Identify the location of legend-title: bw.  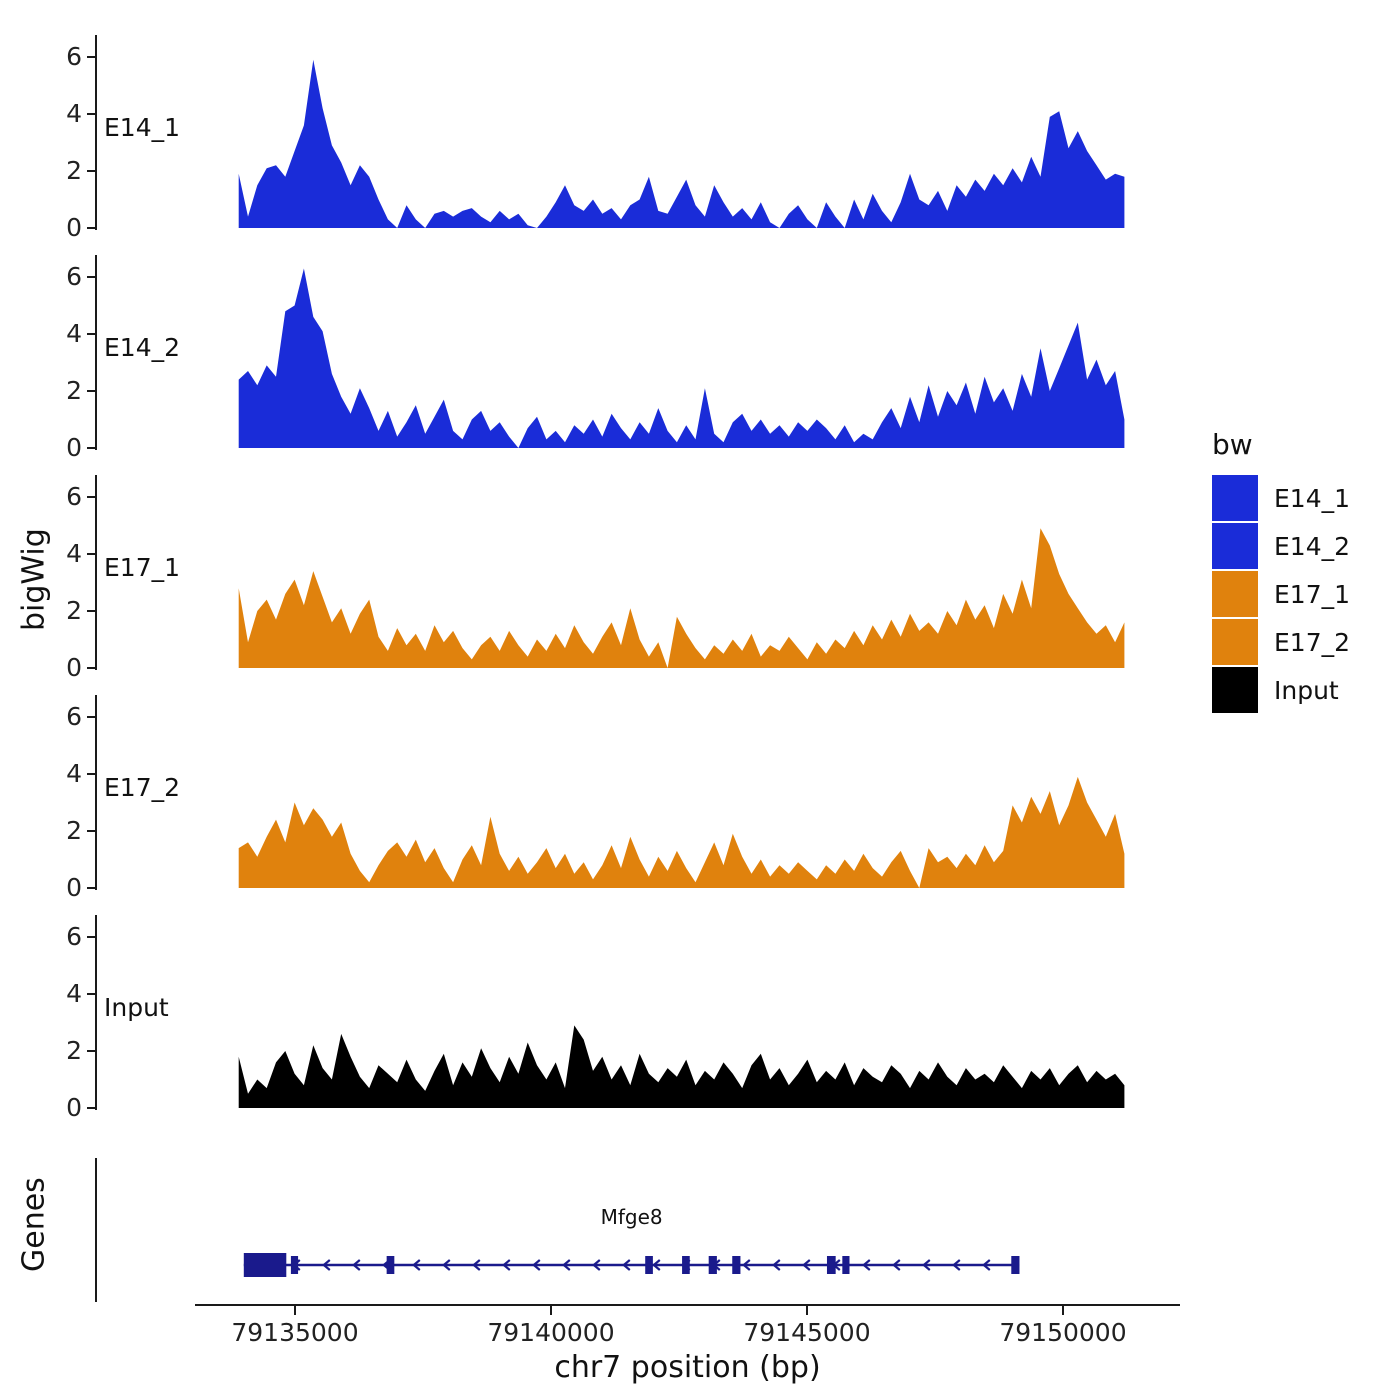
(1232, 444).